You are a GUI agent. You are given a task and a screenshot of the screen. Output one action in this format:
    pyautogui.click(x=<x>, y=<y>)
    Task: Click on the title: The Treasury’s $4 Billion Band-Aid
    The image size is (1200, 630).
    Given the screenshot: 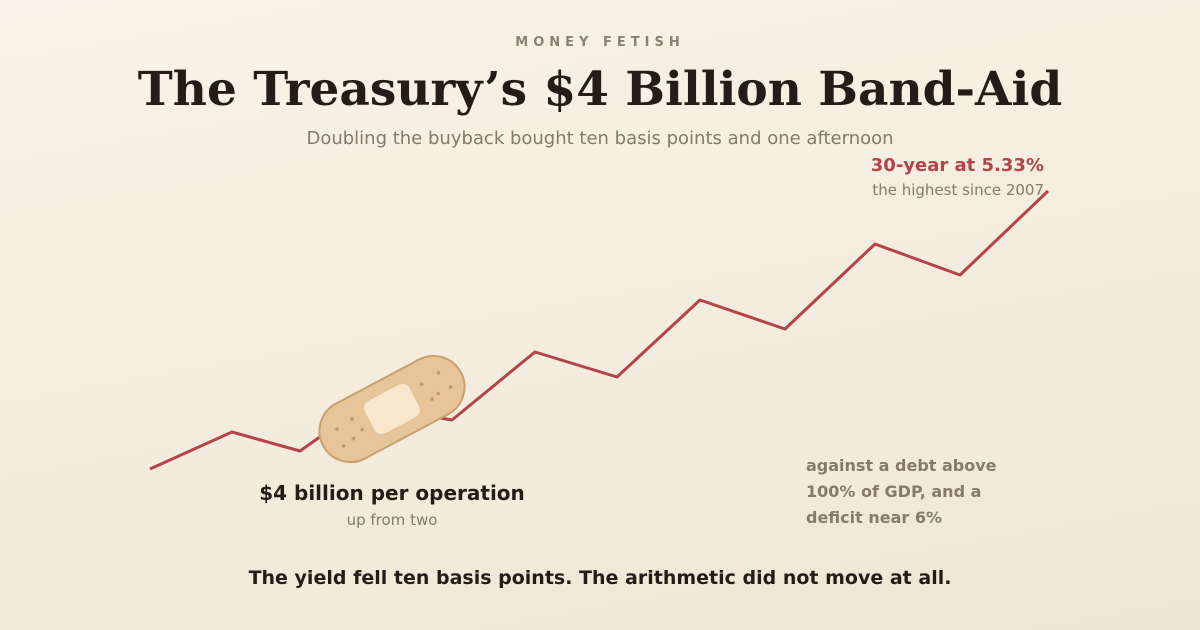 What is the action you would take?
    pyautogui.click(x=600, y=89)
    